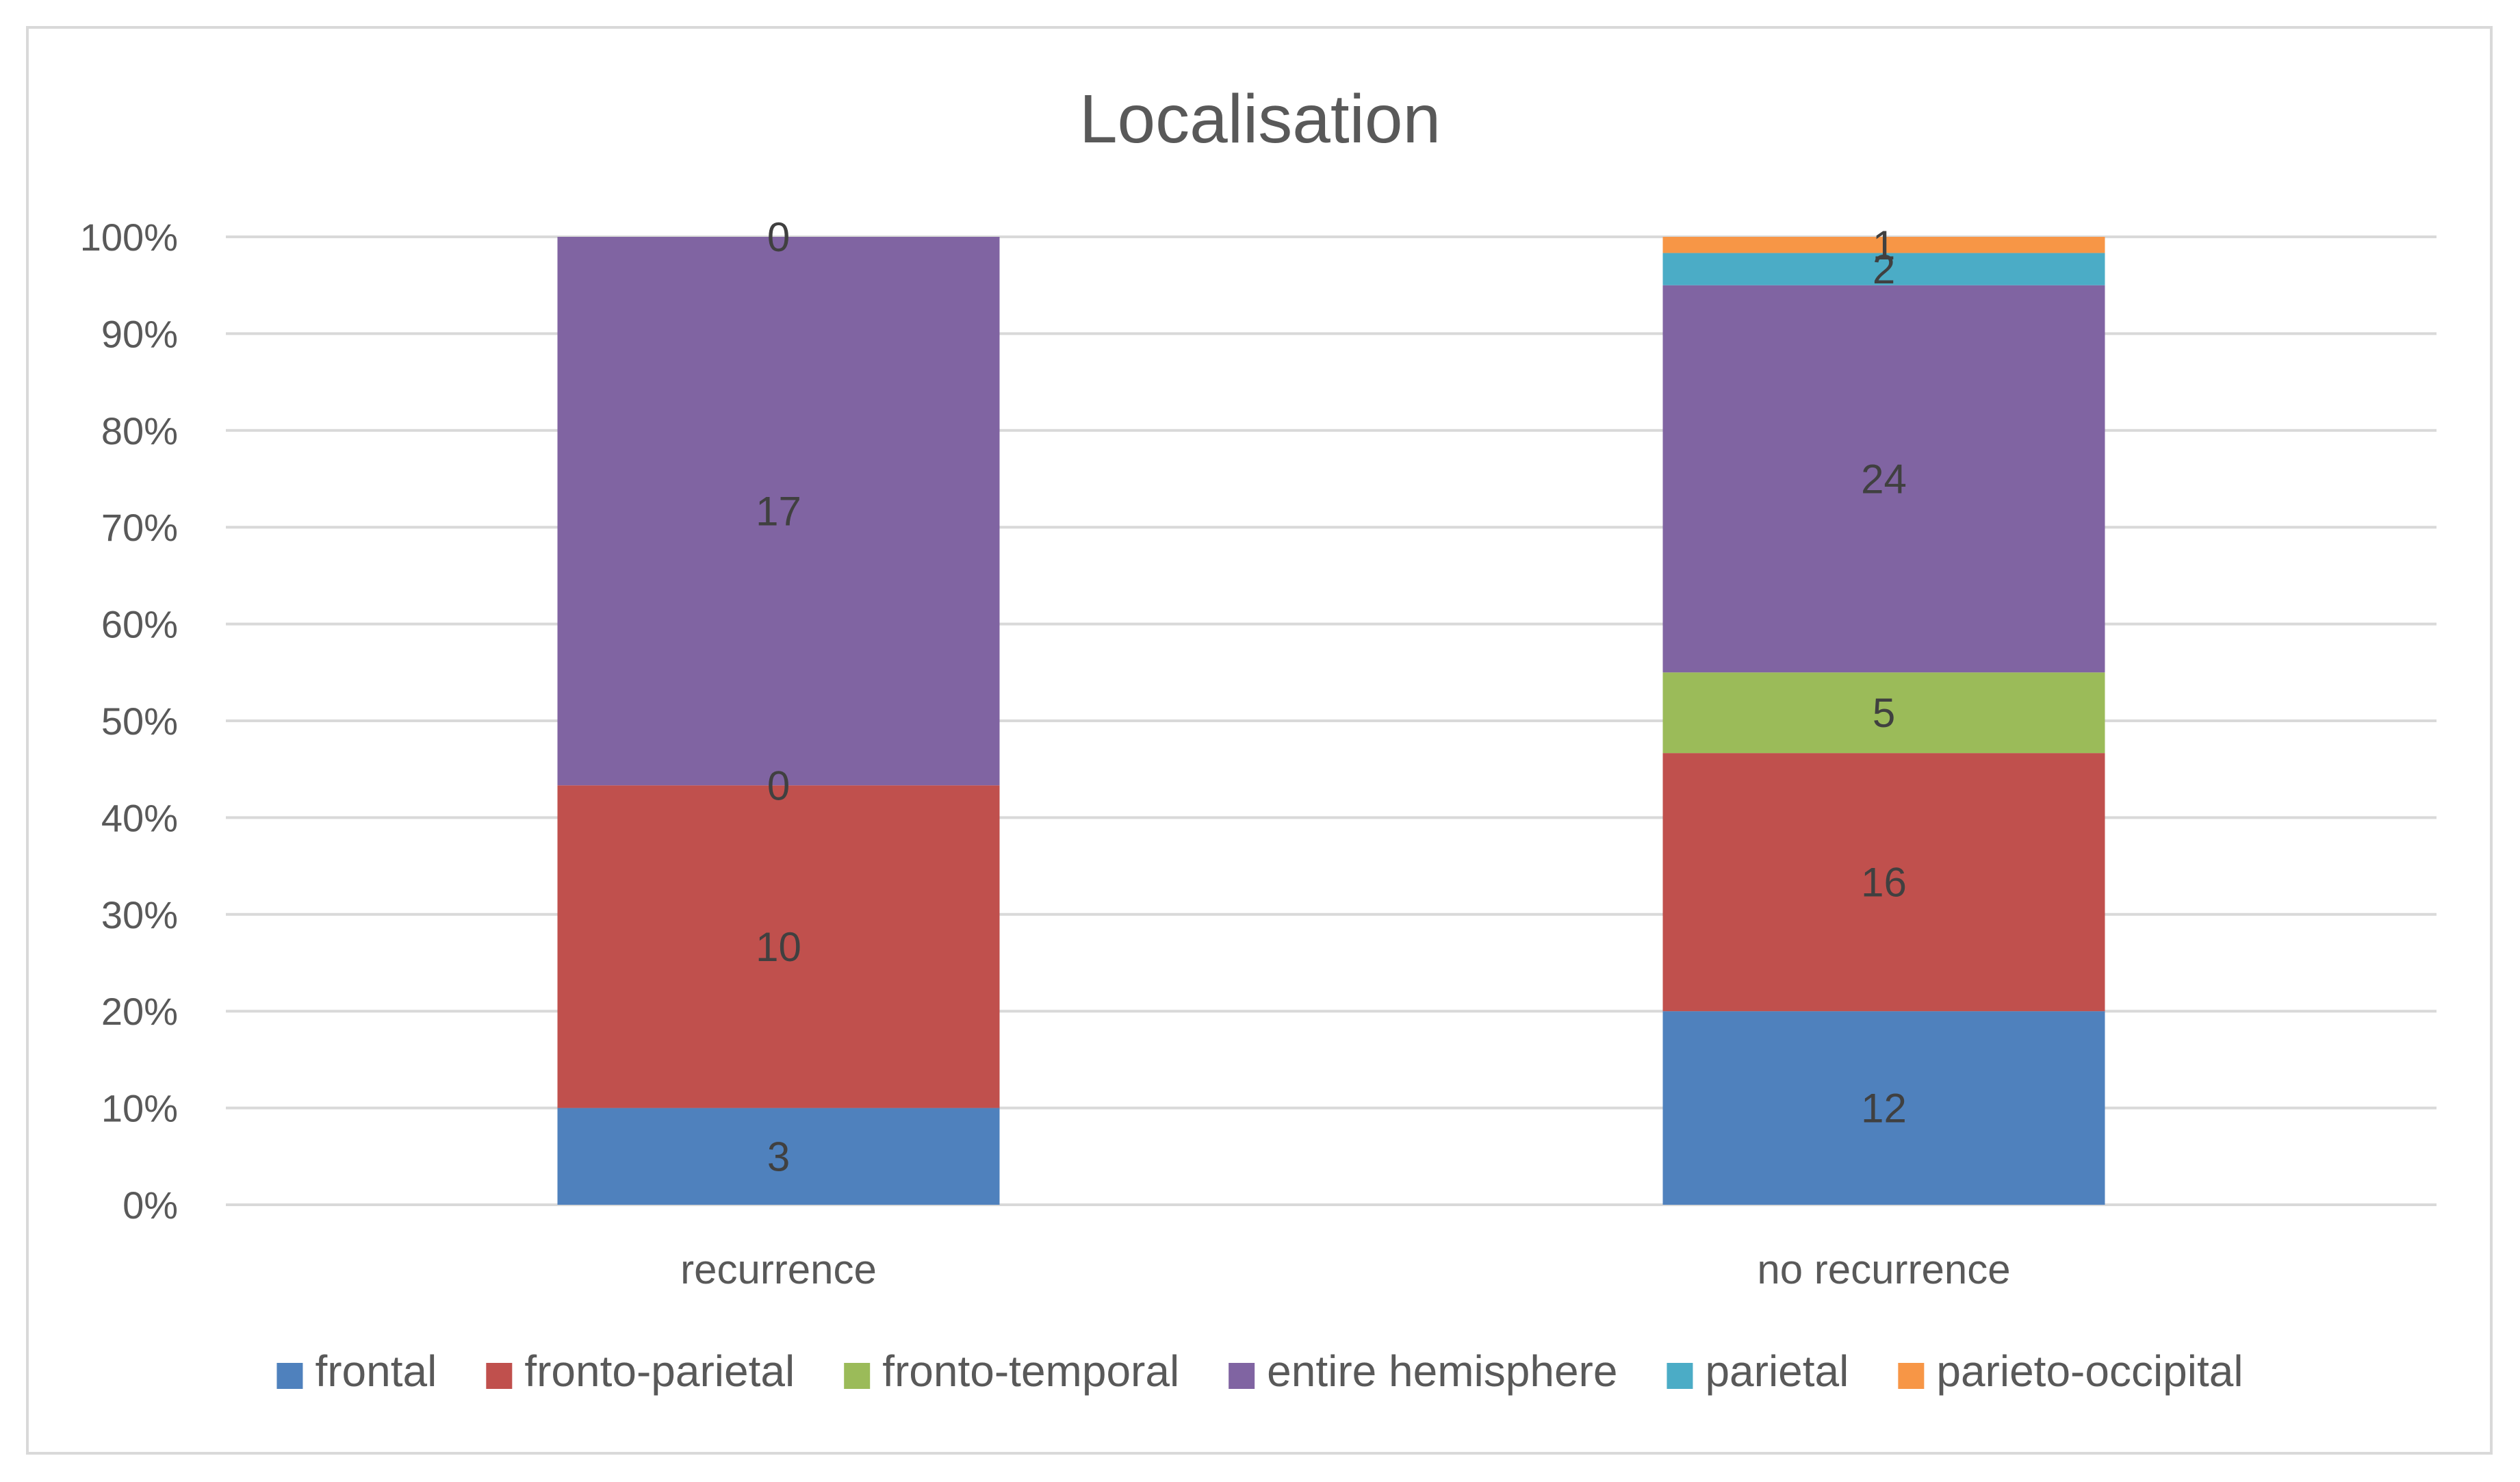 The image size is (2520, 1482). What do you see at coordinates (139, 721) in the screenshot?
I see `y-tick-label: 50%` at bounding box center [139, 721].